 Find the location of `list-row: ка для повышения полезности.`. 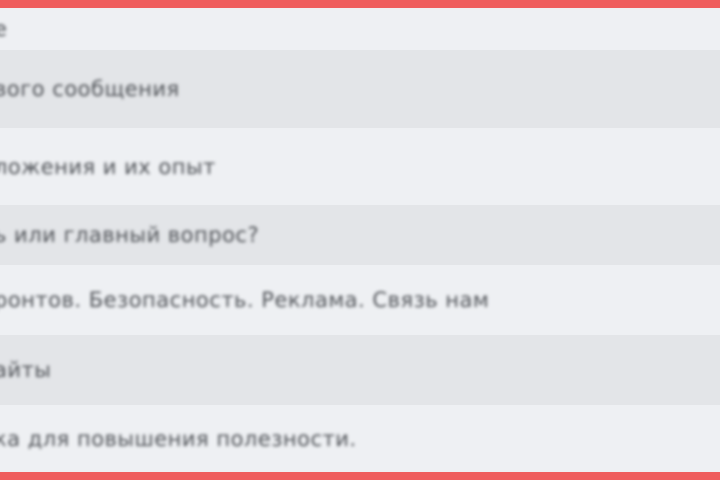

list-row: ка для повышения полезности. is located at coordinates (360, 438).